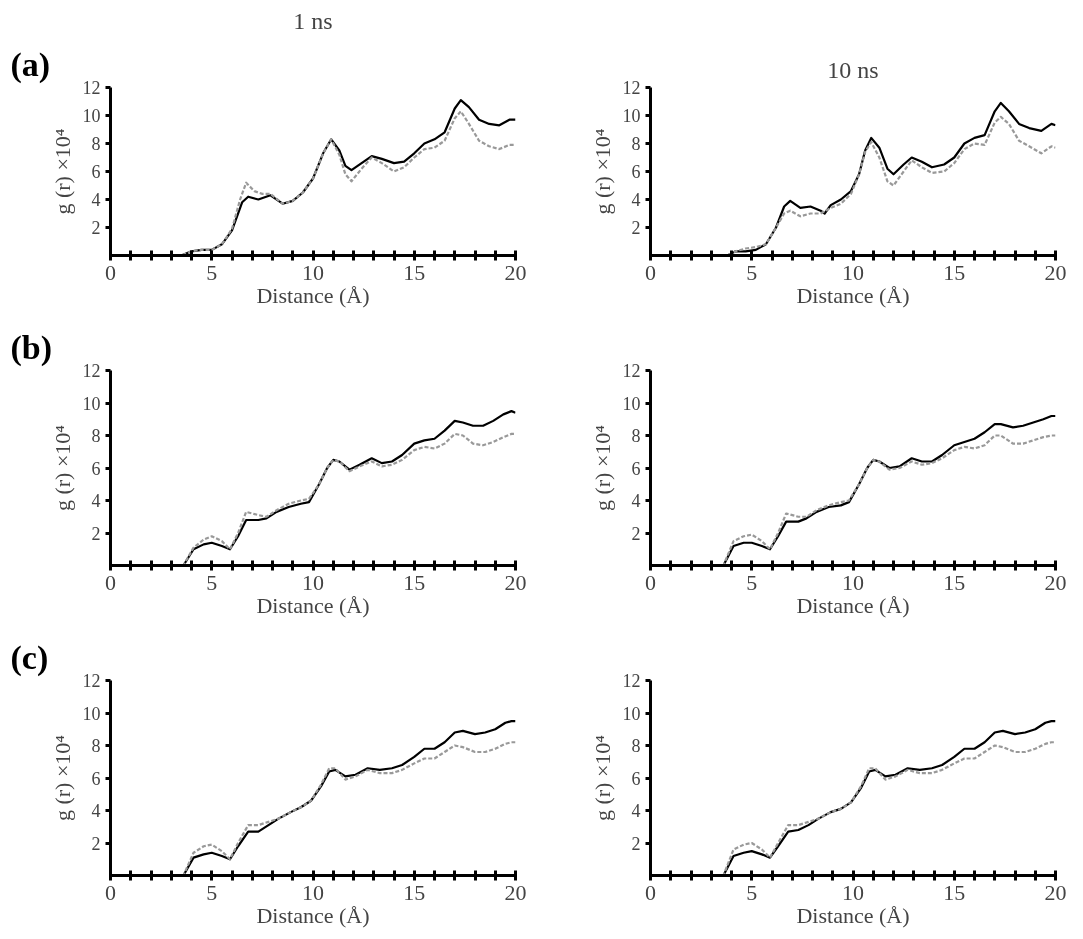 The image size is (1083, 939). I want to click on text: (c), so click(29, 657).